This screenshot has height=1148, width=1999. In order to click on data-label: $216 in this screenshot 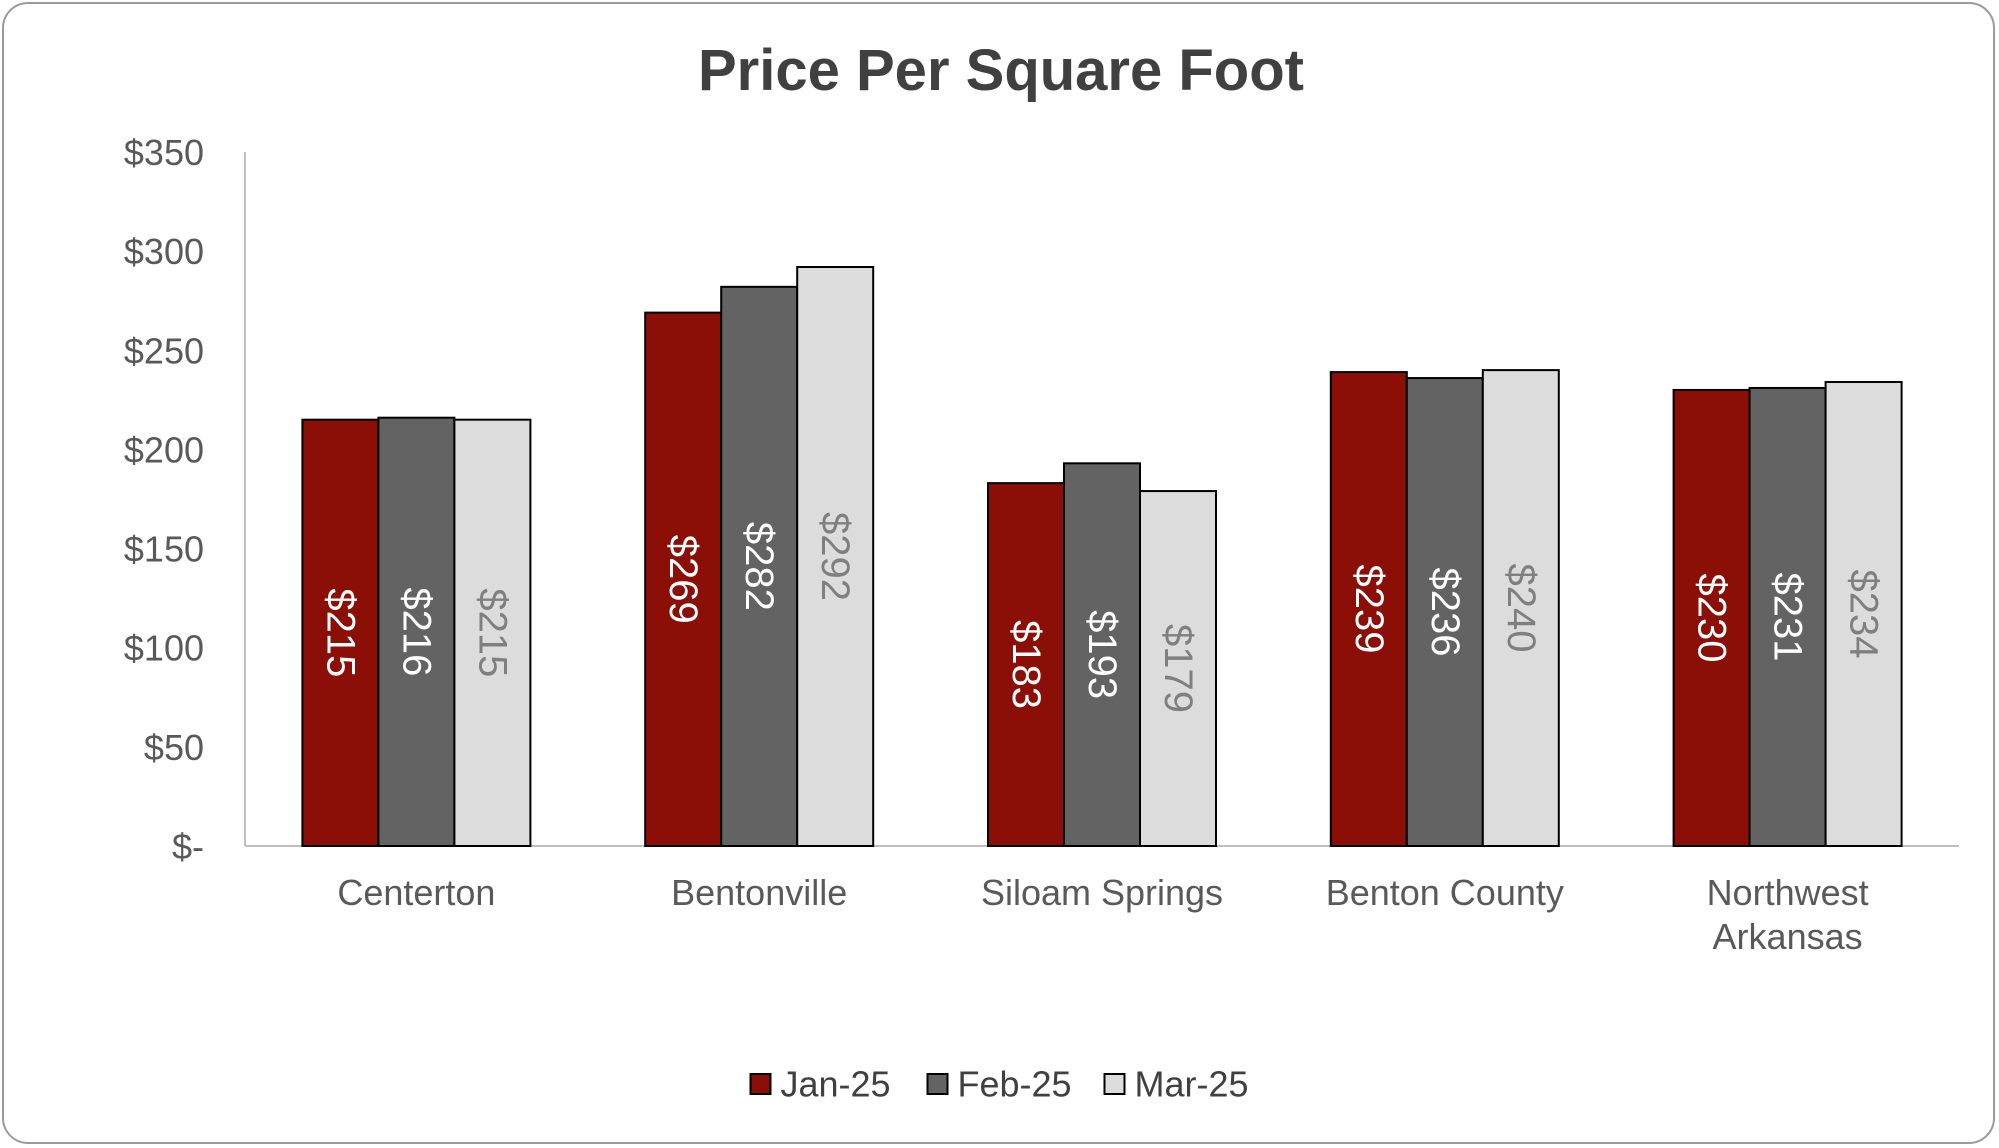, I will do `click(416, 631)`.